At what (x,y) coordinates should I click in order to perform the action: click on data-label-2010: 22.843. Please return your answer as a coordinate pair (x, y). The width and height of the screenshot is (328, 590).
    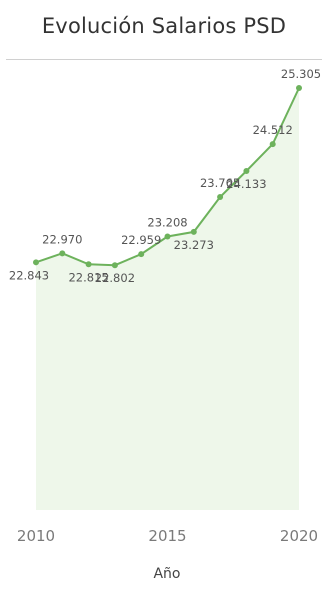
    Looking at the image, I should click on (29, 275).